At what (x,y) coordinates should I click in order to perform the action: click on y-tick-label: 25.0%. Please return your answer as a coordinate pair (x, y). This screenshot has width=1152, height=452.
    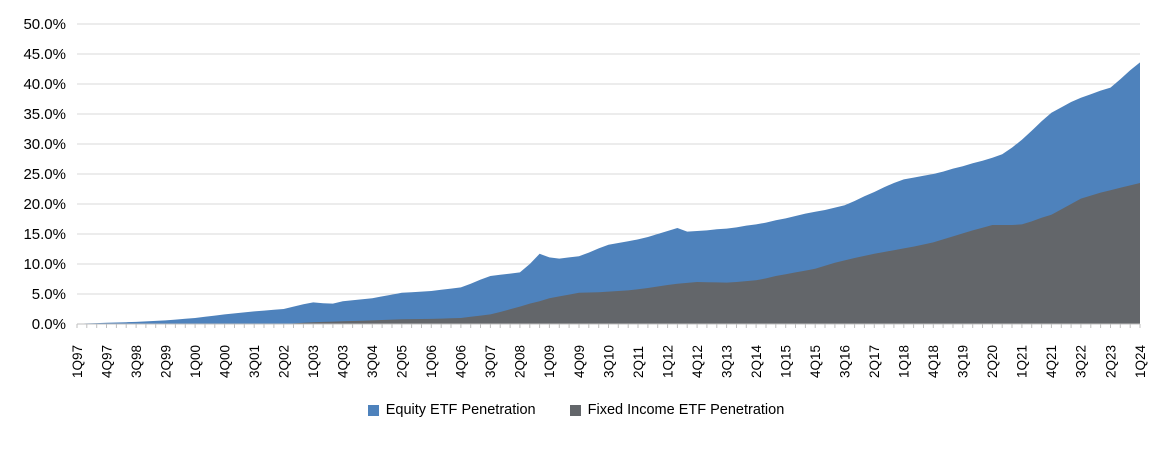
    Looking at the image, I should click on (44, 174).